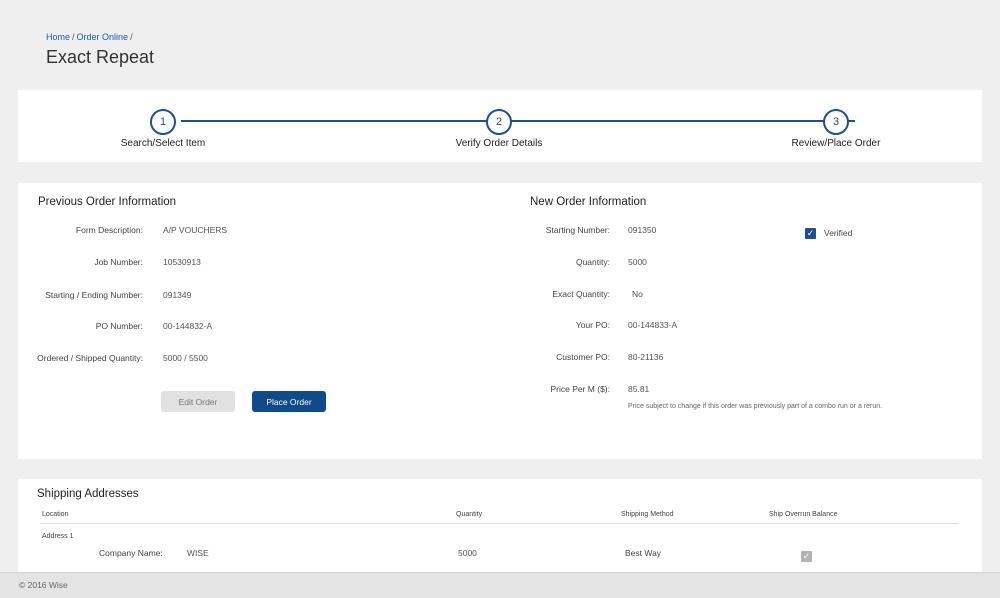 This screenshot has height=598, width=1000. Describe the element at coordinates (518, 121) in the screenshot. I see `stepper-line` at that location.